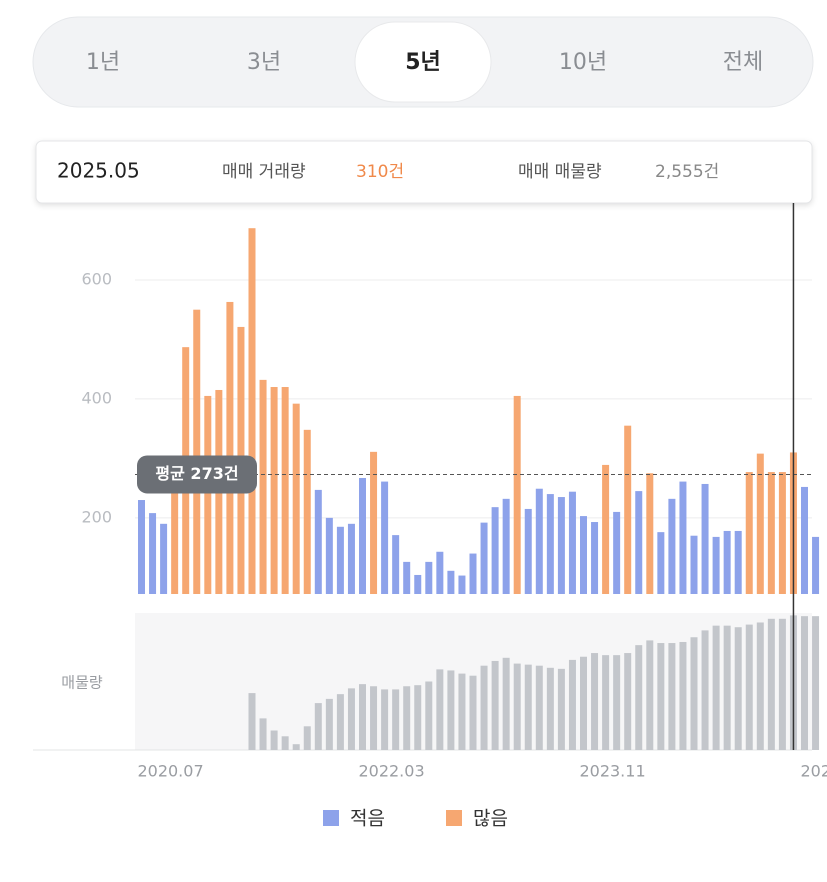  Describe the element at coordinates (380, 172) in the screenshot. I see `tooltip-value: 310건` at that location.